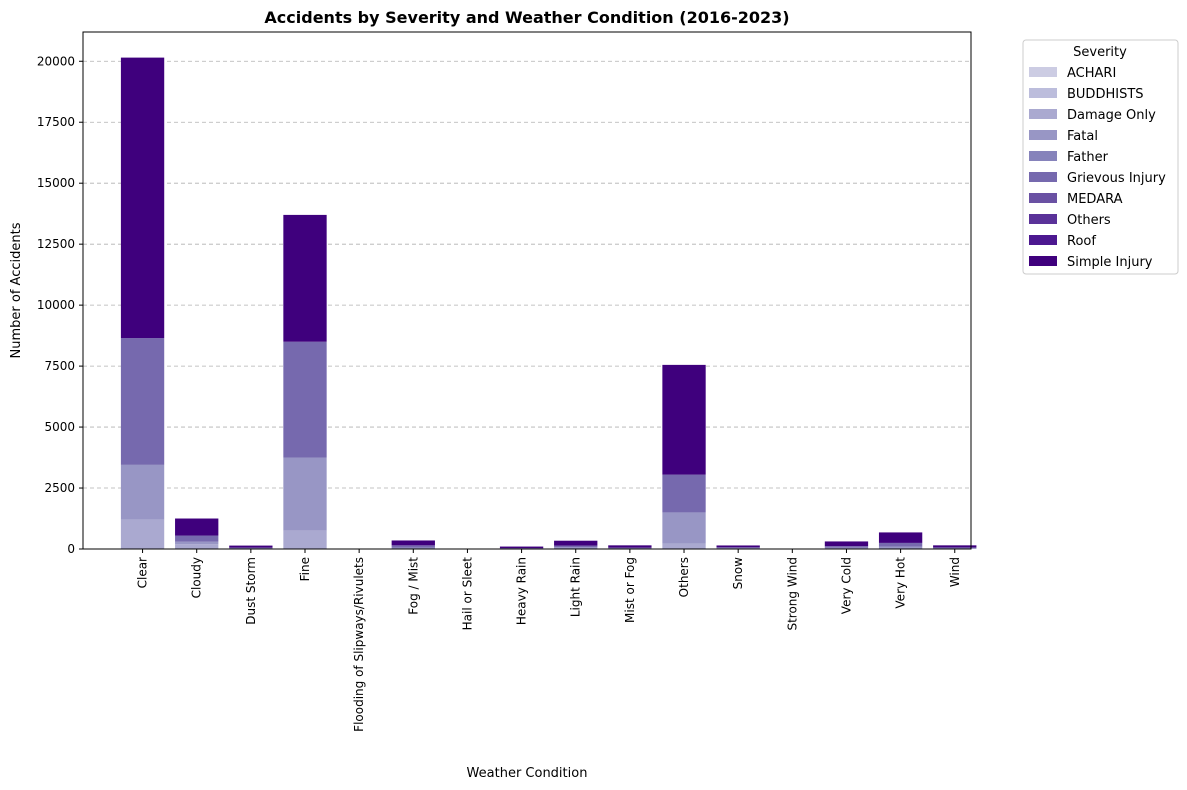 This screenshot has width=1187, height=790. What do you see at coordinates (56, 244) in the screenshot?
I see `y-tick-label: 12500` at bounding box center [56, 244].